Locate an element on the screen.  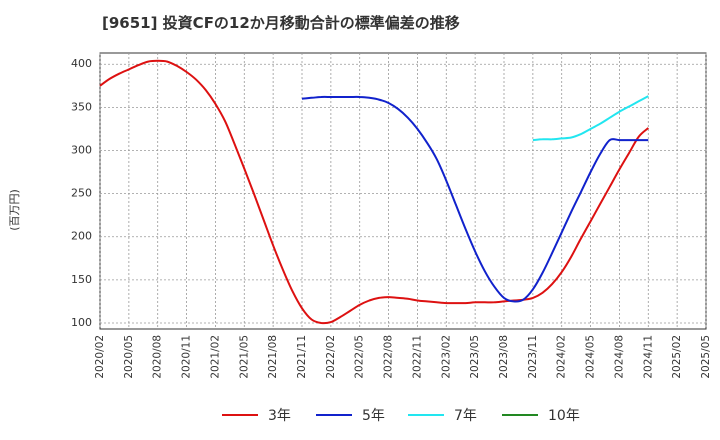
x-tick-label: 2023/11 is located at coordinates (533, 357).